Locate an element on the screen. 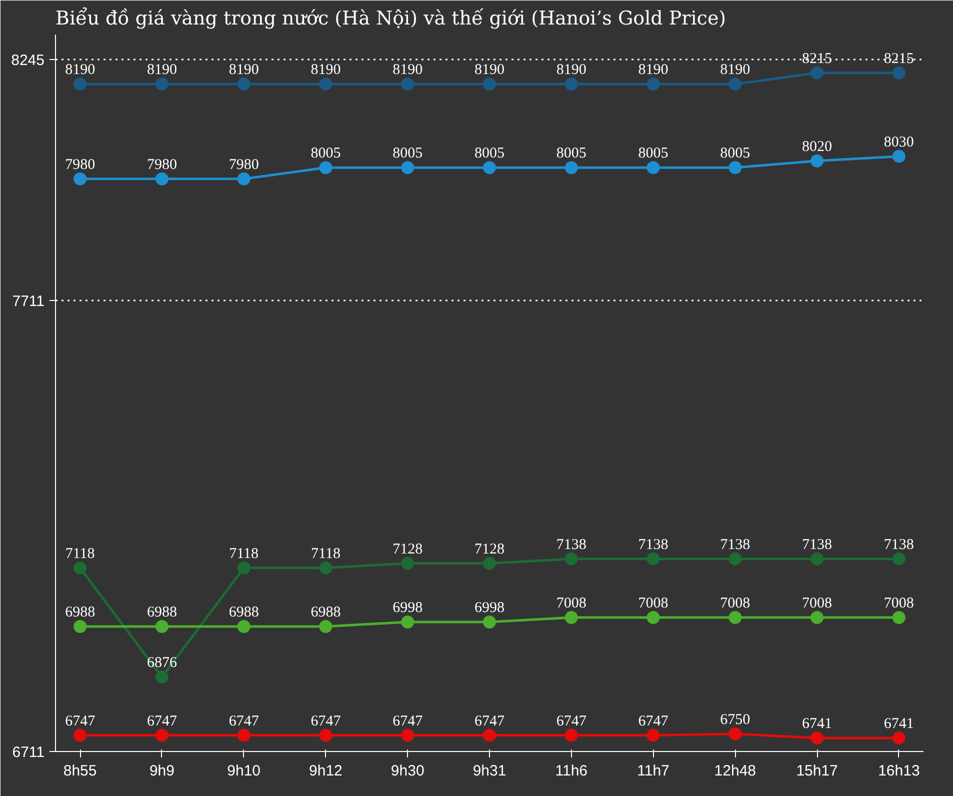 The image size is (953, 796). data-label: 6876 is located at coordinates (162, 663).